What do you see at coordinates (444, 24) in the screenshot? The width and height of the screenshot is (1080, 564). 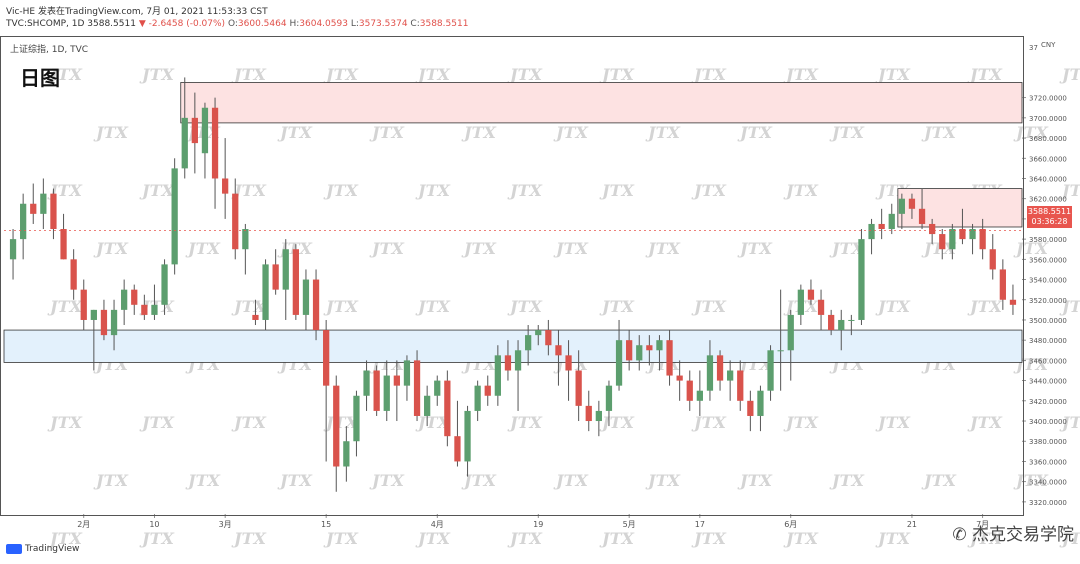 I see `close-value: 3588.5511` at bounding box center [444, 24].